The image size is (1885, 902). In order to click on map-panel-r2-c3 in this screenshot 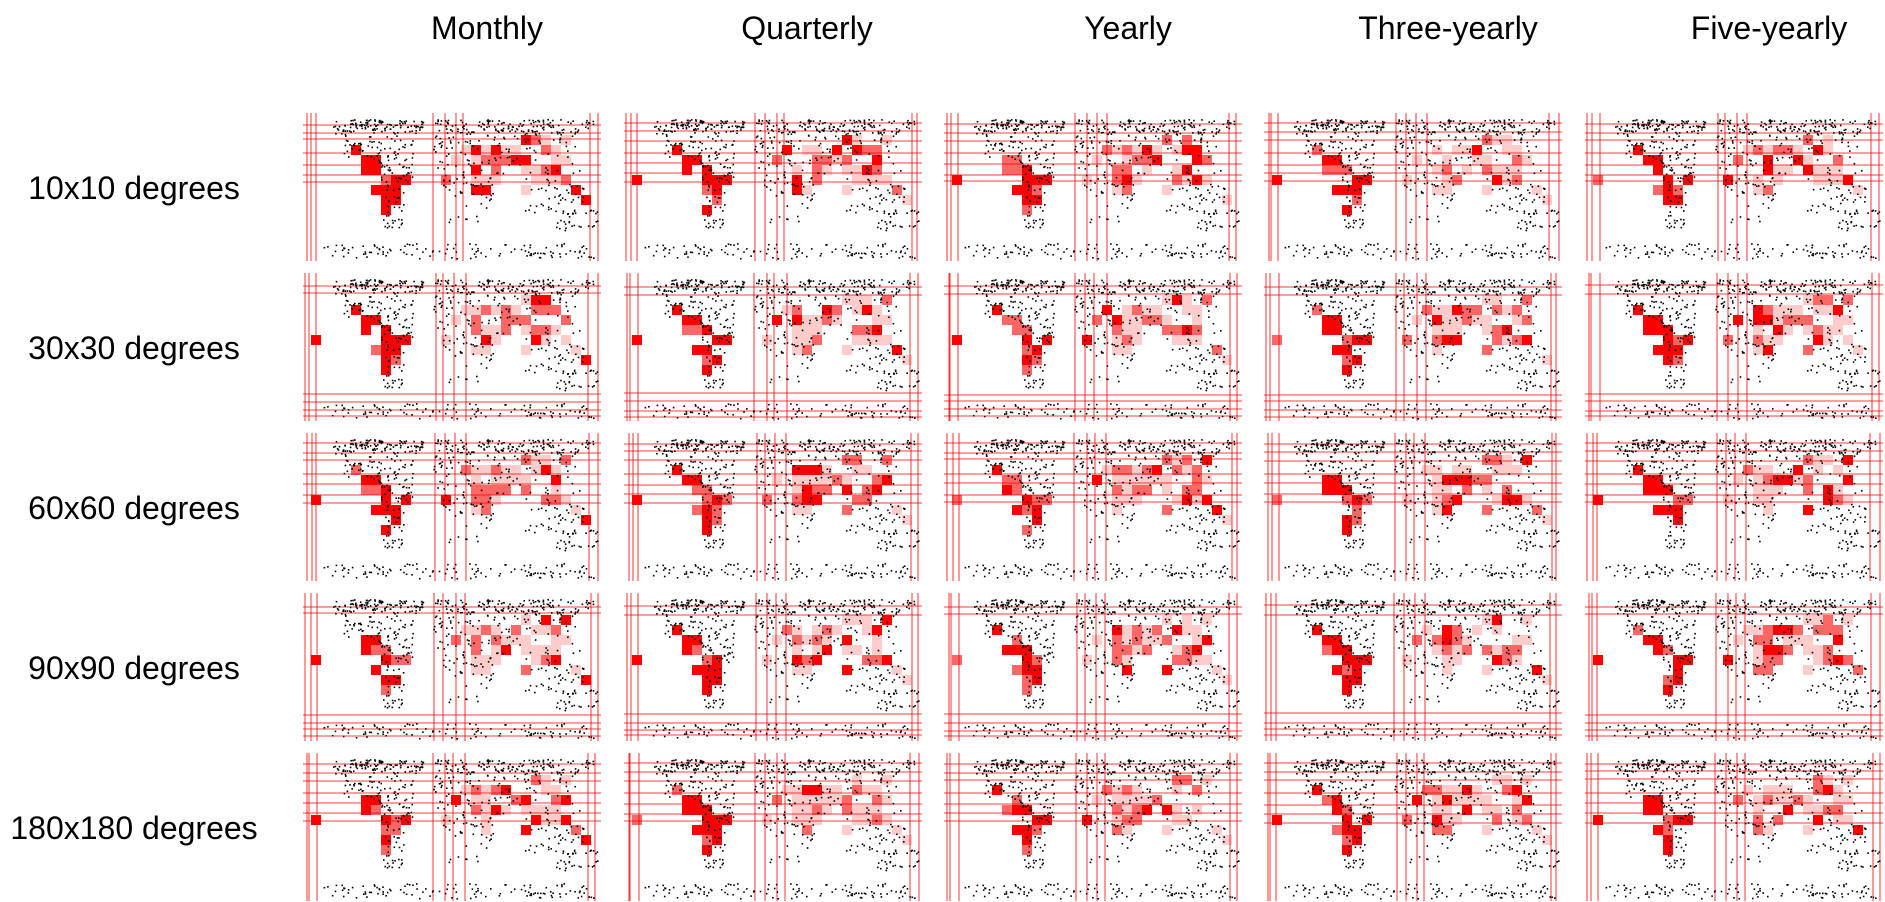, I will do `click(1413, 507)`.